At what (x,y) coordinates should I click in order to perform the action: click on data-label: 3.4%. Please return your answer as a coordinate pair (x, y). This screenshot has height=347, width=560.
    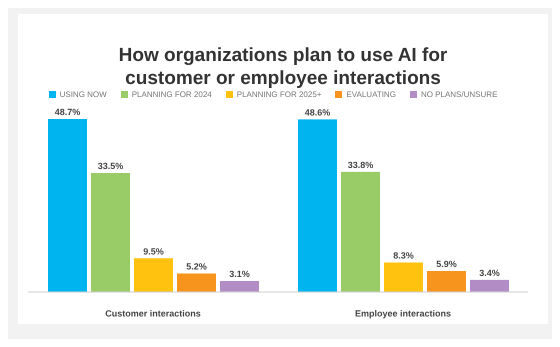
    Looking at the image, I should click on (489, 273).